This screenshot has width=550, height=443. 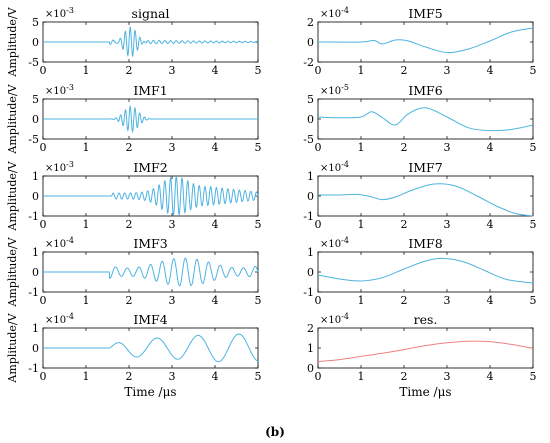 I want to click on y-tick-label: 5, so click(x=310, y=99).